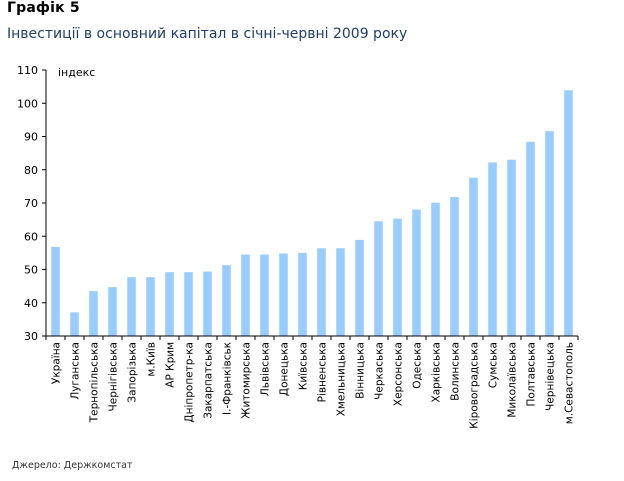 Image resolution: width=624 pixels, height=481 pixels. What do you see at coordinates (57, 363) in the screenshot?
I see `x-tick-label: Україна` at bounding box center [57, 363].